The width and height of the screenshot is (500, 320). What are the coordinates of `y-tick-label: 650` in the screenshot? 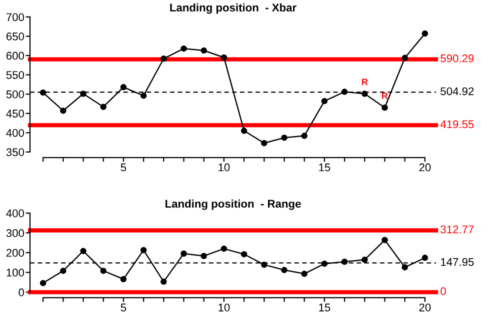 It's located at (15, 36).